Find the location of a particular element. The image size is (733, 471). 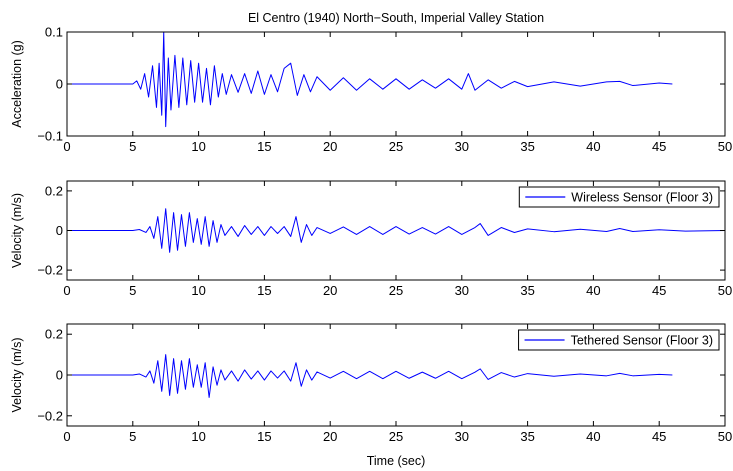

y-tick-label: −0.1 is located at coordinates (50, 136).